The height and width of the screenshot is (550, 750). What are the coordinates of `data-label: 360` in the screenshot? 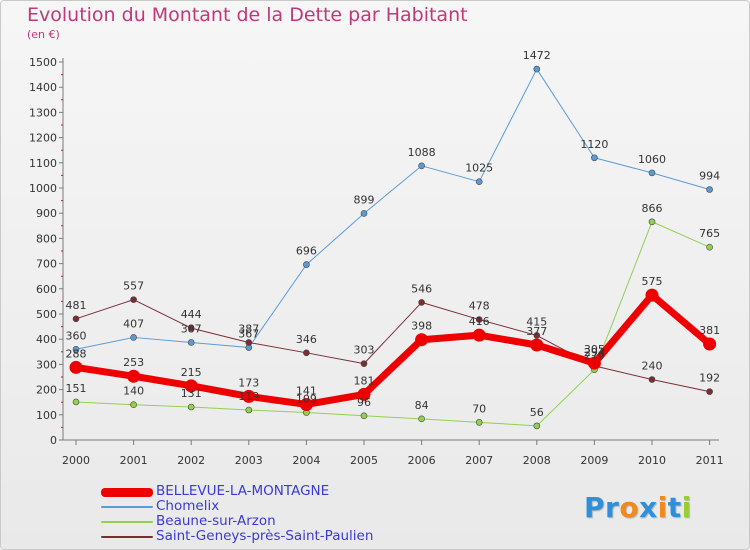 It's located at (76, 335).